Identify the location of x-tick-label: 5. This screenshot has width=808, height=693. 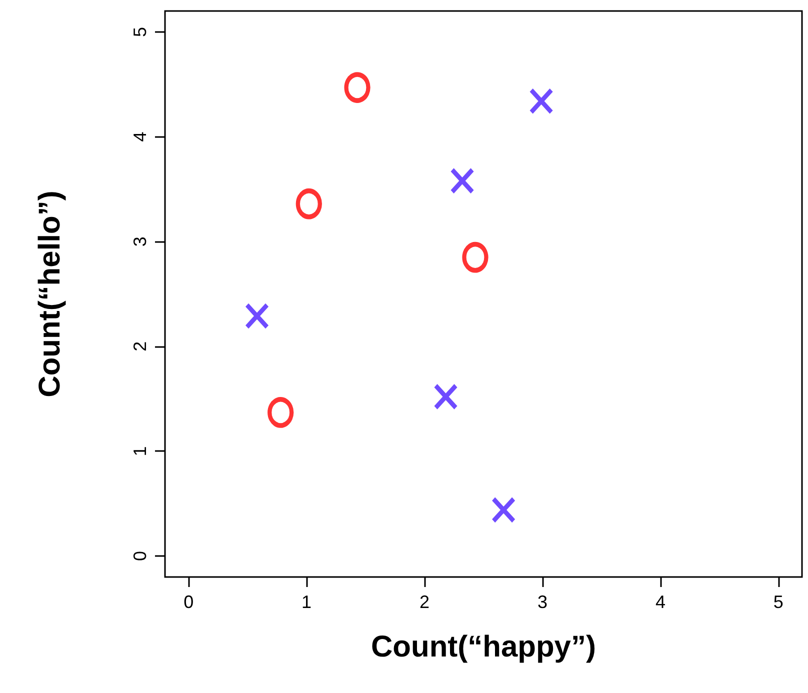
(778, 602).